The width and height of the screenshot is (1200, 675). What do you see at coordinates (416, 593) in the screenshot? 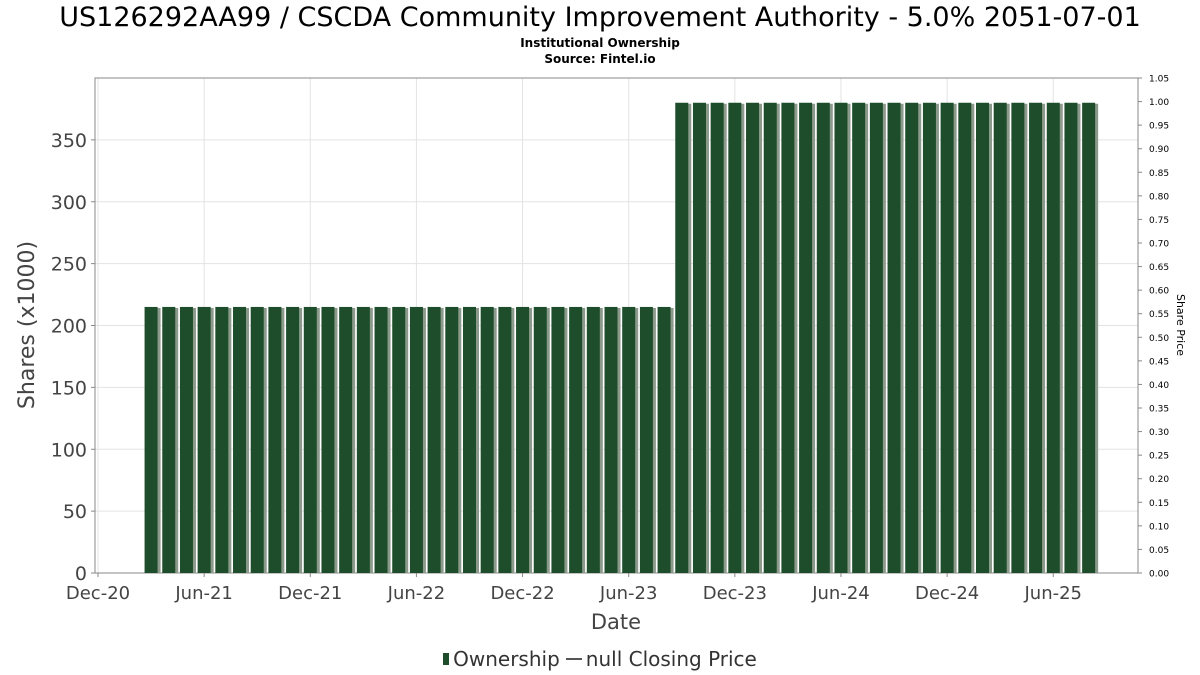
I see `x-tick-label: Jun-22` at bounding box center [416, 593].